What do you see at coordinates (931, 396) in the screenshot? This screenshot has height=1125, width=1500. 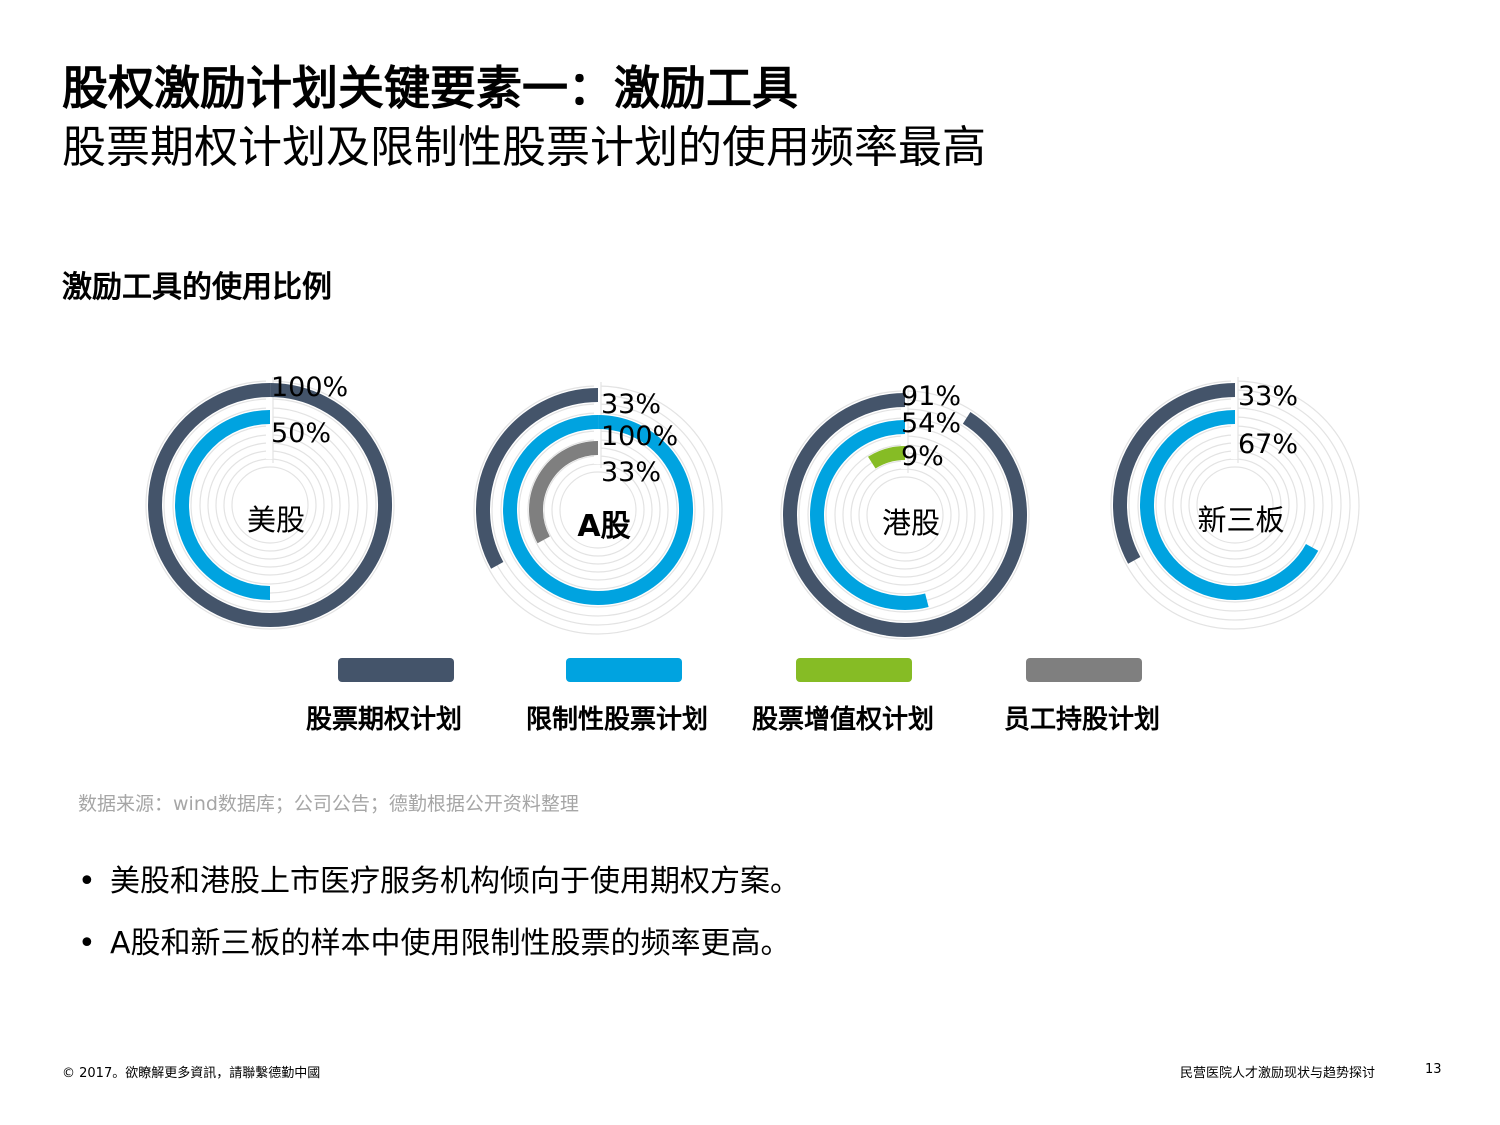 I see `data-label-2-0: 91%` at bounding box center [931, 396].